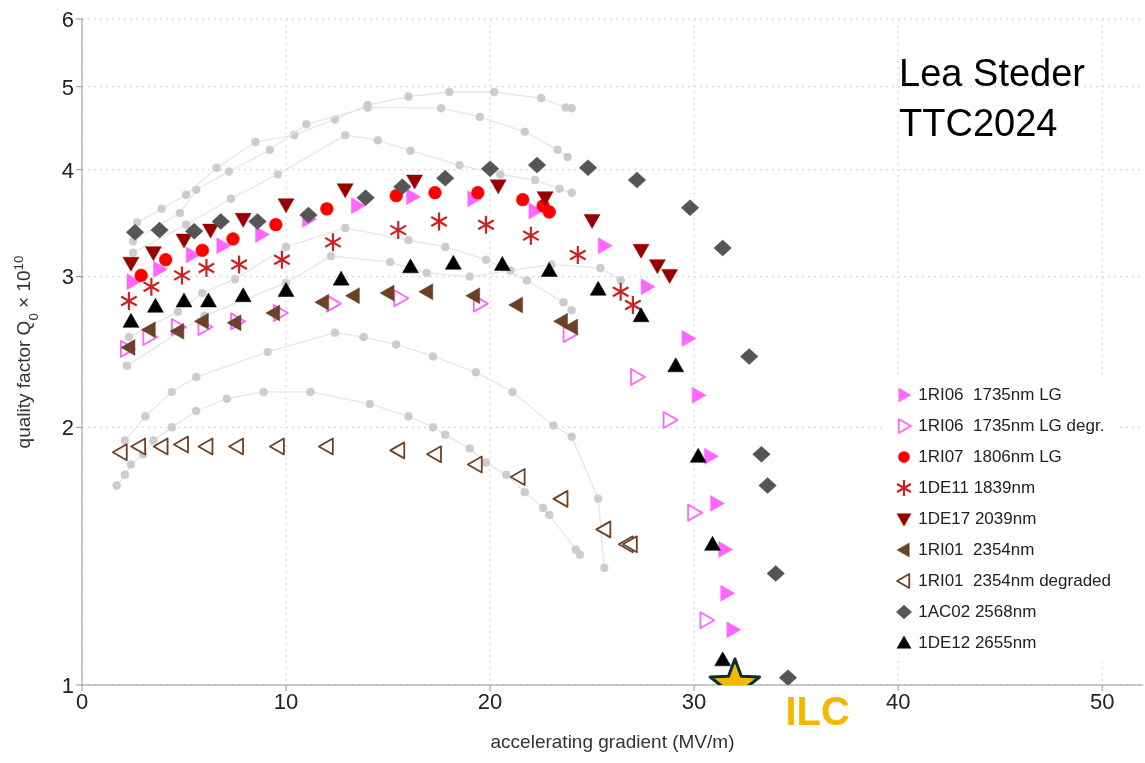 This screenshot has height=763, width=1145. Describe the element at coordinates (977, 487) in the screenshot. I see `legend-label: 1DE11 1839nm` at that location.